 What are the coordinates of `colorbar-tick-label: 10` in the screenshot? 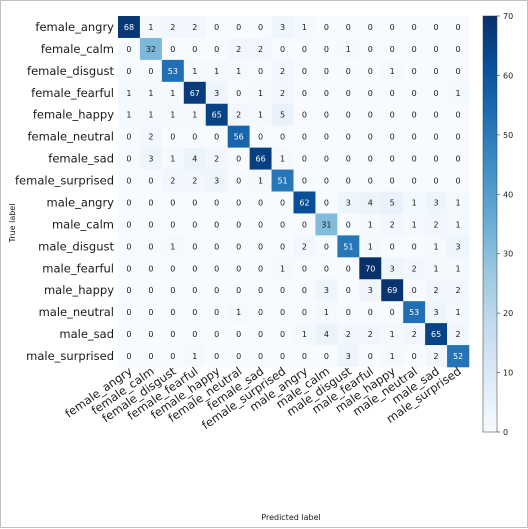 It's located at (508, 373).